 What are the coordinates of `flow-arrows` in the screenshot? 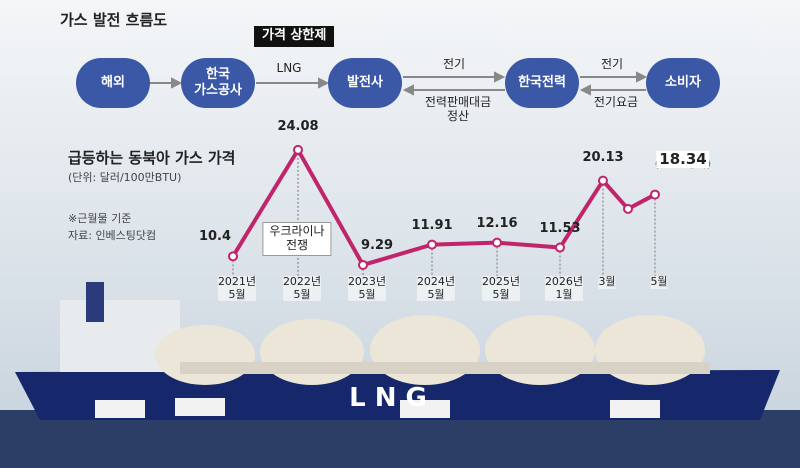 It's located at (399, 83).